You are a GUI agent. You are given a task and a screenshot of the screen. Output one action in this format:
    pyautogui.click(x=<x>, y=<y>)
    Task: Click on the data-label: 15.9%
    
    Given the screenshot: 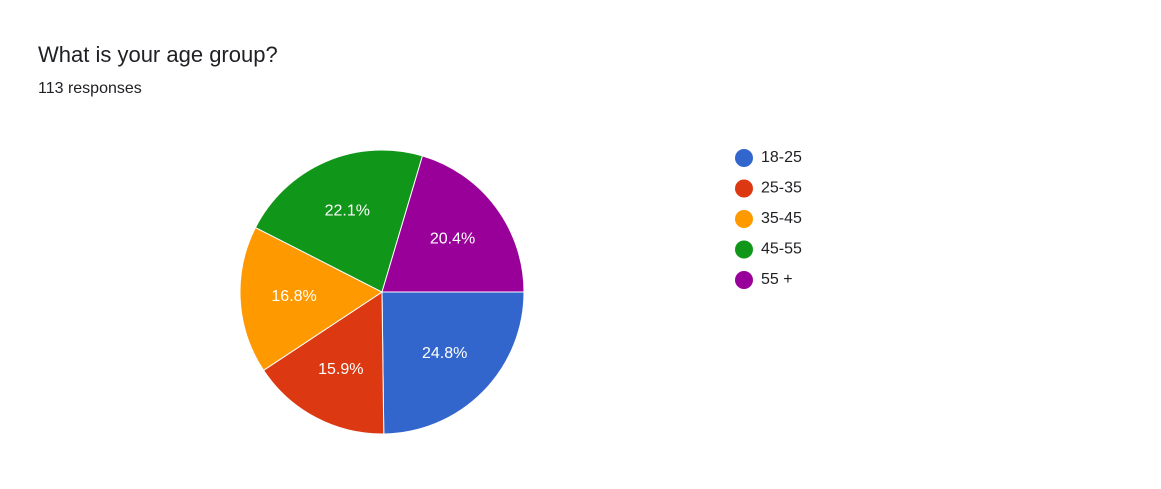 What is the action you would take?
    pyautogui.click(x=340, y=369)
    